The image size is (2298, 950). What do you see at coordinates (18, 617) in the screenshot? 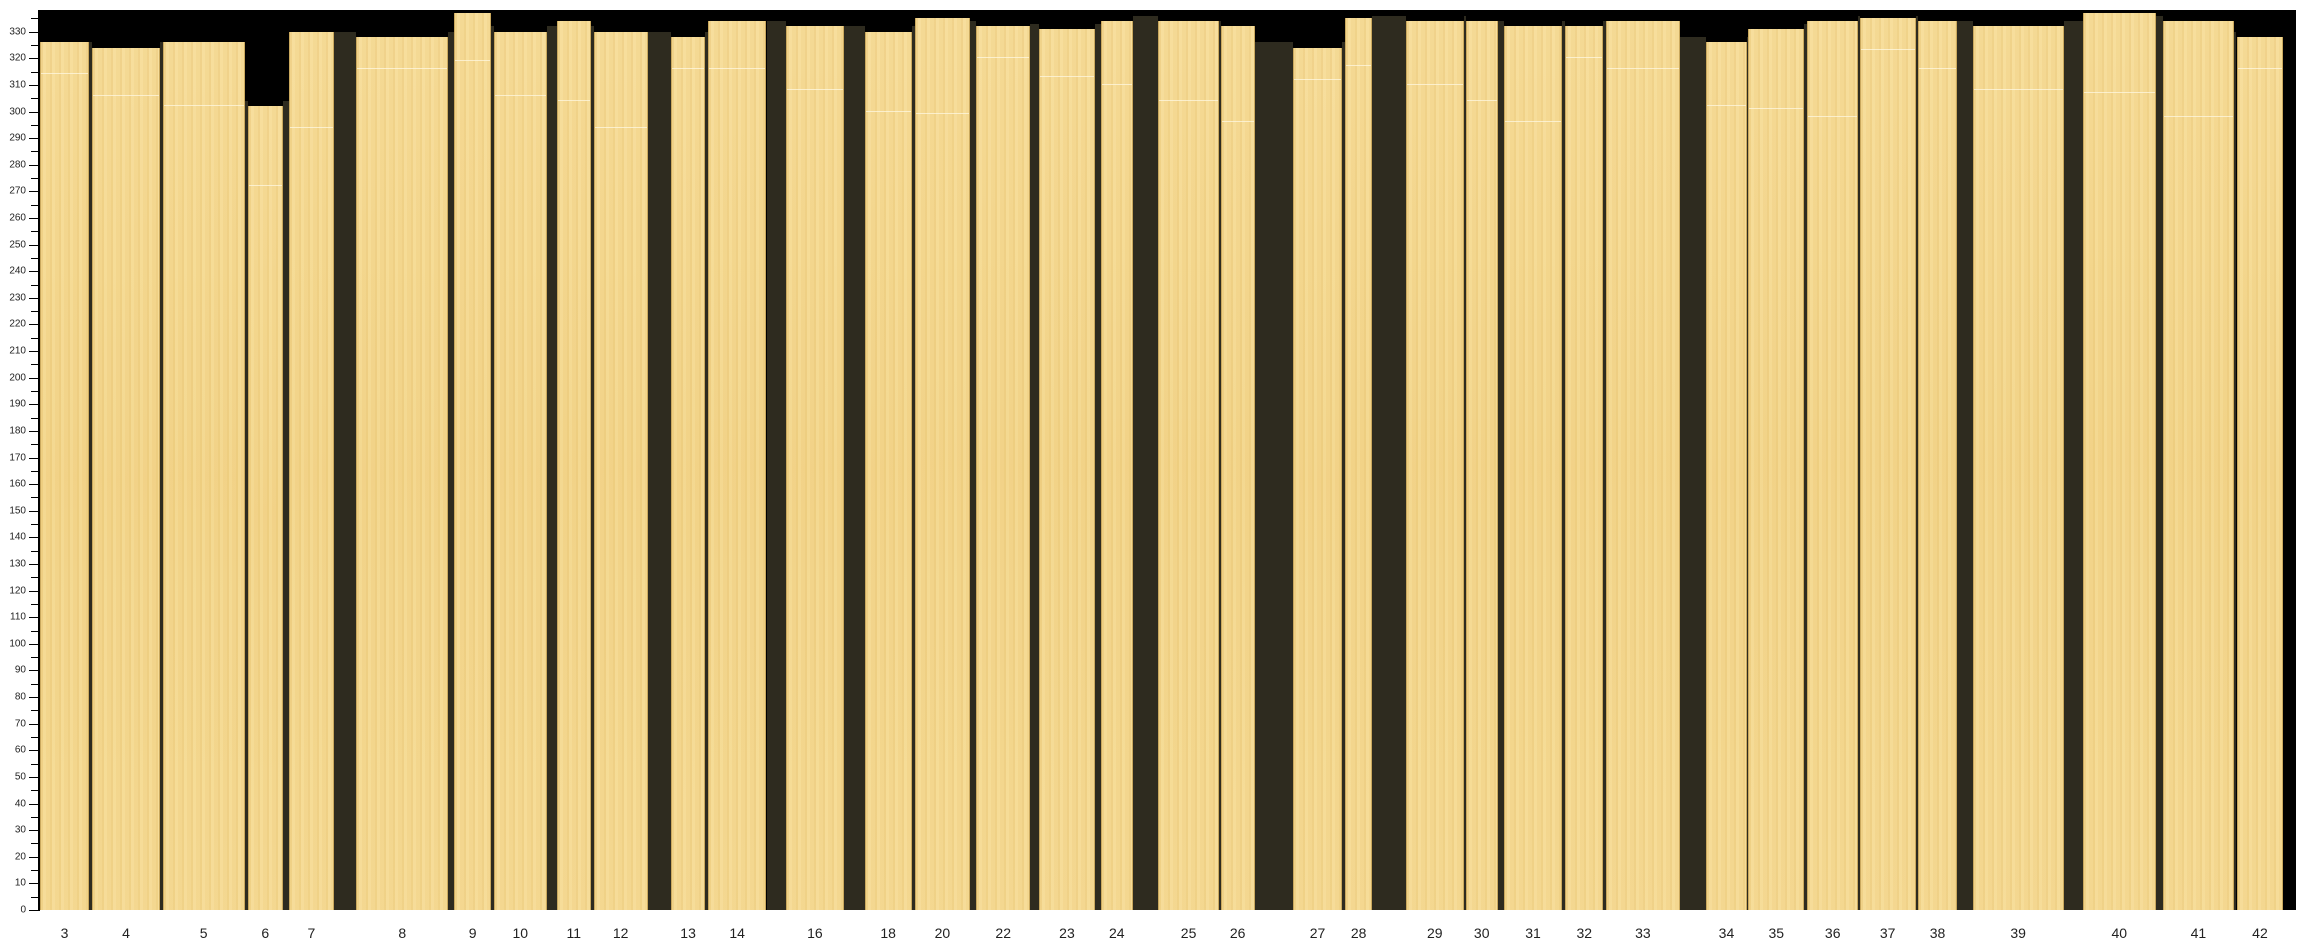
I see `y-tick-label: 110` at bounding box center [18, 617].